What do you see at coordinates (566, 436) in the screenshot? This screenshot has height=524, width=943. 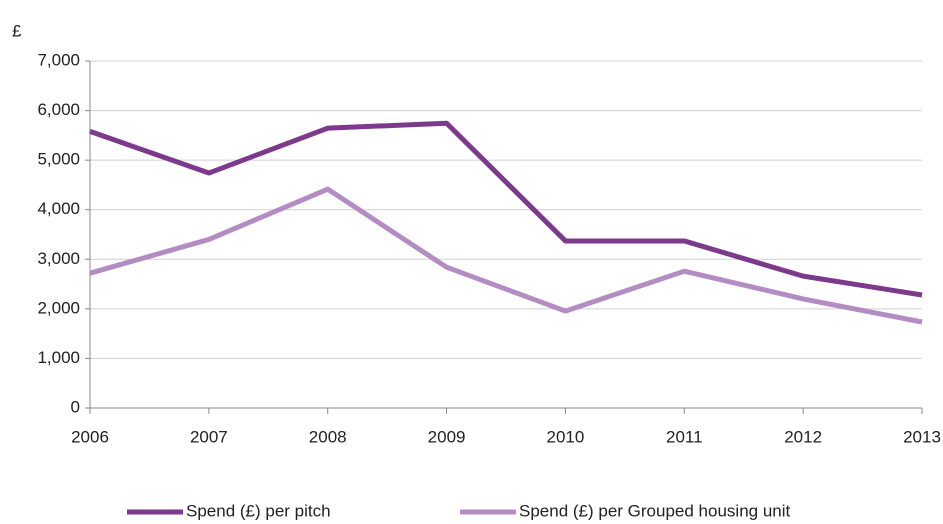 I see `x-tick-label: 2010` at bounding box center [566, 436].